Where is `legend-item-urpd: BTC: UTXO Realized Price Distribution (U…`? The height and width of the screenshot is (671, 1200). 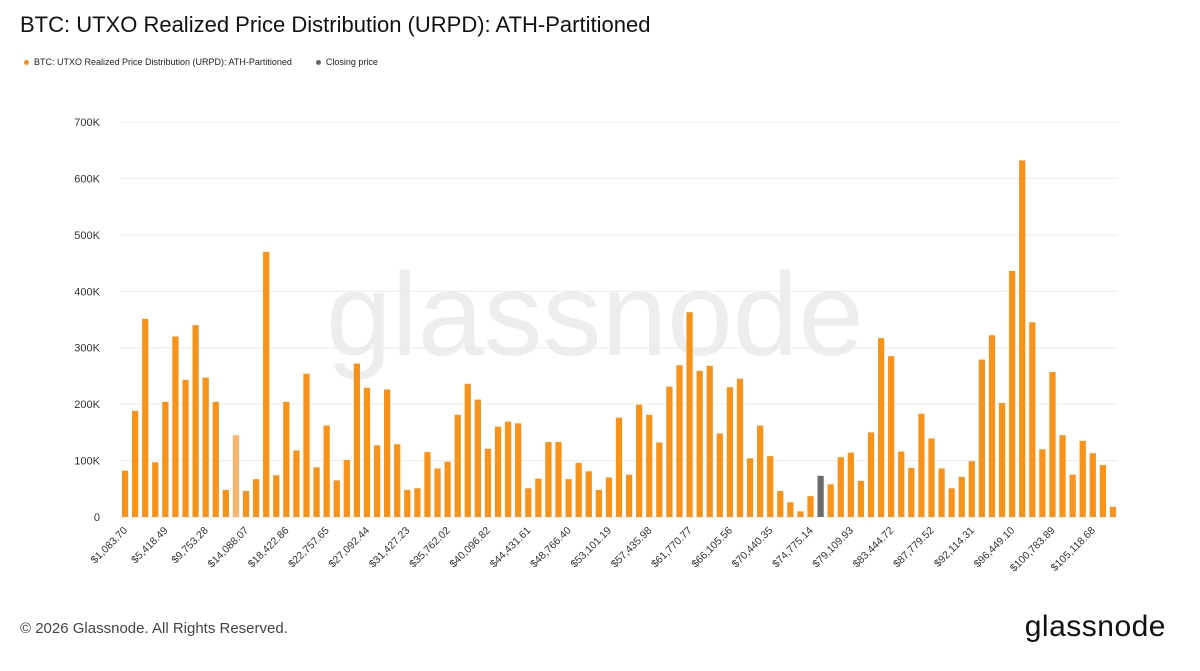 legend-item-urpd: BTC: UTXO Realized Price Distribution (U… is located at coordinates (158, 62).